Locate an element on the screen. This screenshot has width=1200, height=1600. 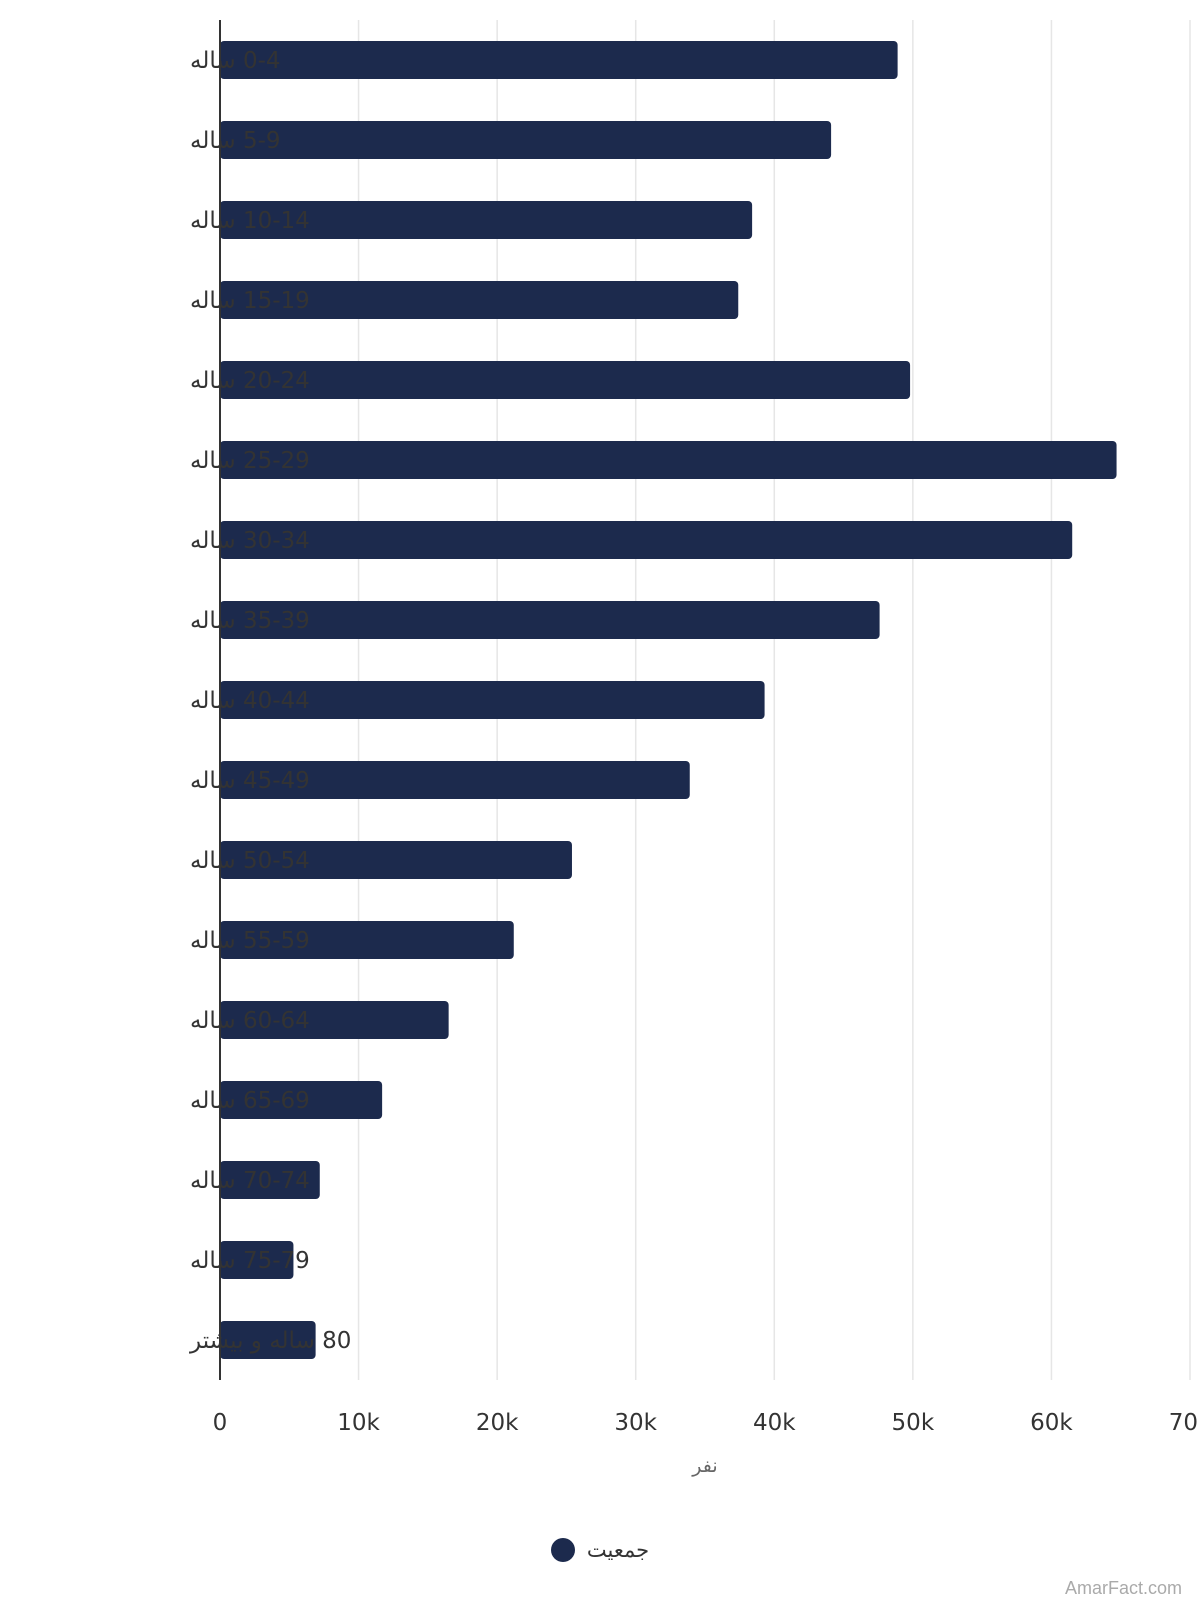
category-label: 80 ساله و بیشتر is located at coordinates (270, 1341).